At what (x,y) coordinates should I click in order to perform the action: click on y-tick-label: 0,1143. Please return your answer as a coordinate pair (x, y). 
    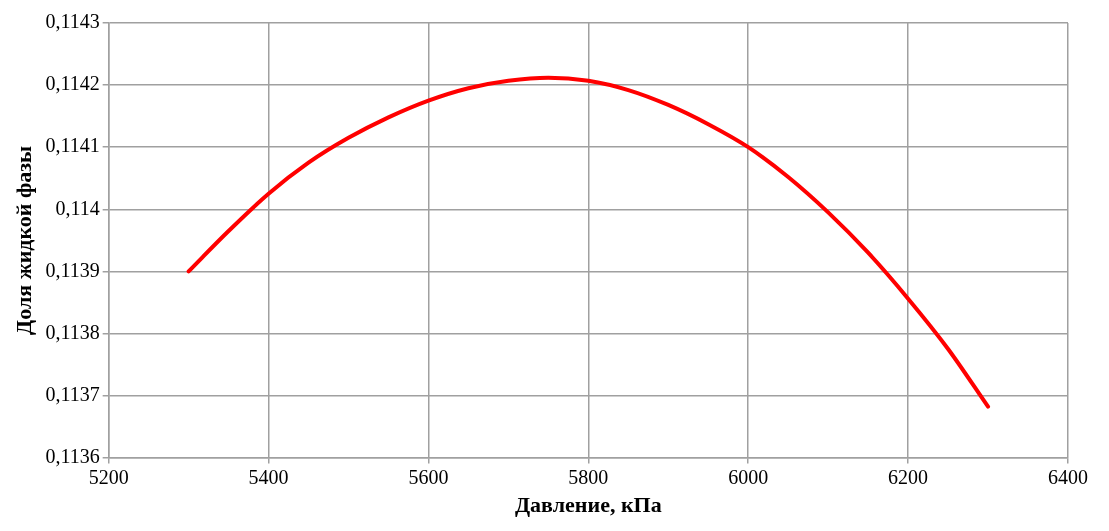
    Looking at the image, I should click on (72, 21).